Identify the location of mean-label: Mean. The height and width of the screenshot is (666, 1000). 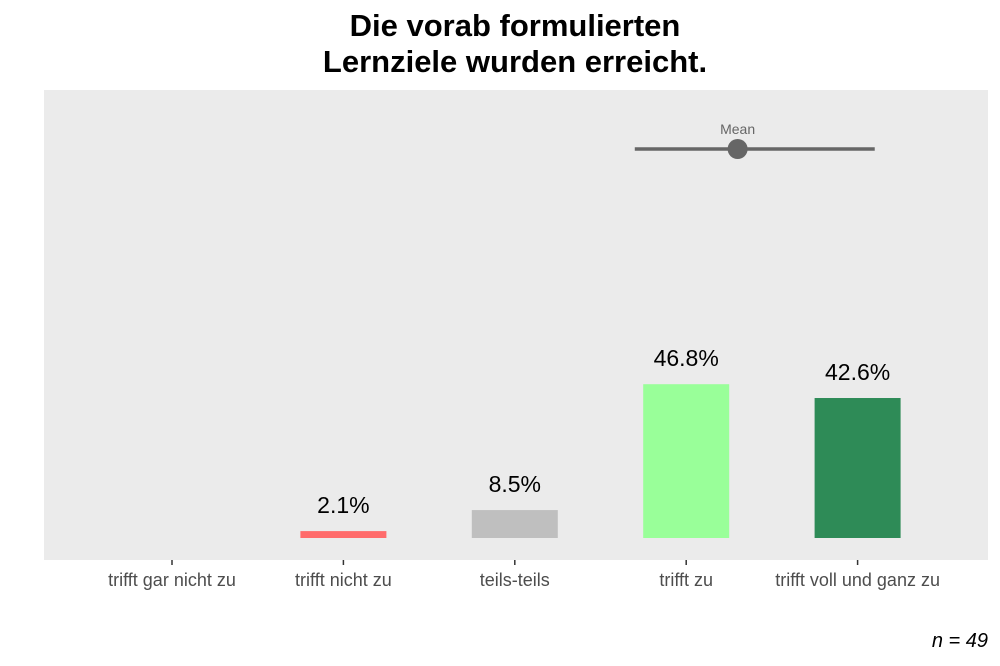
(737, 129).